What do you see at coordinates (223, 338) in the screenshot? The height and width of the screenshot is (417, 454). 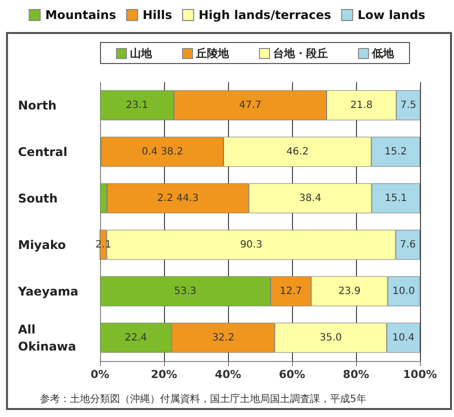 I see `data-label: 32.2` at bounding box center [223, 338].